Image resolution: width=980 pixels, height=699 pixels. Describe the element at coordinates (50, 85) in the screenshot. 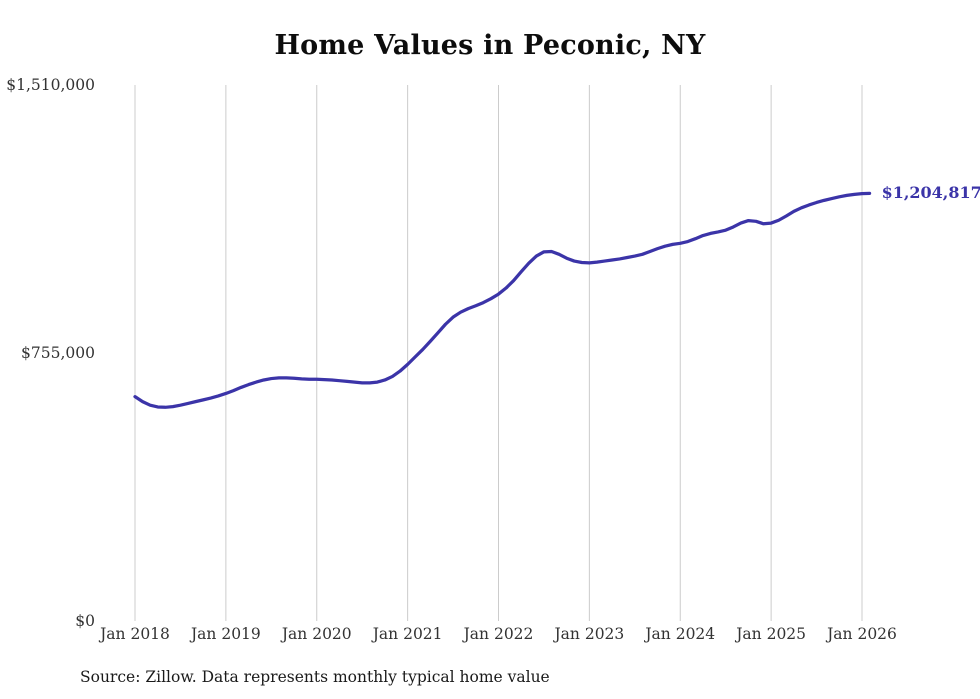

I see `y-axis-tick-label: $1,510,000` at that location.